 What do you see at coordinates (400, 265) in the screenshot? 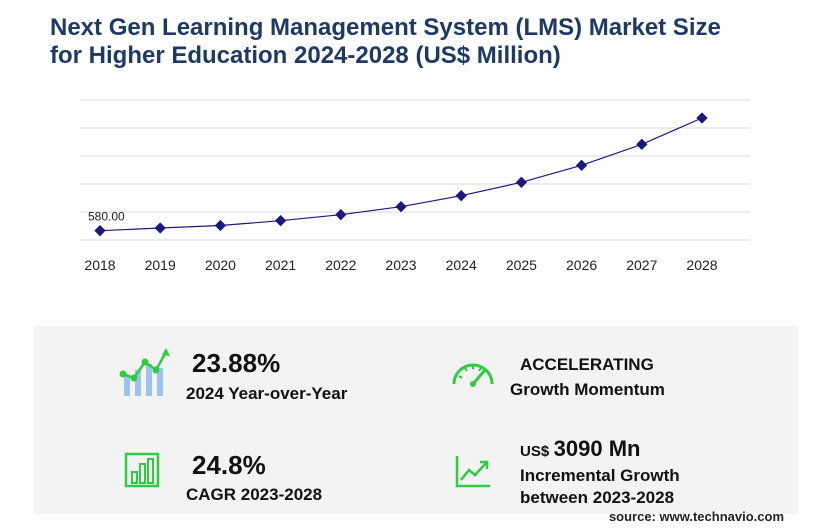
I see `x-tick-label: 2023` at bounding box center [400, 265].